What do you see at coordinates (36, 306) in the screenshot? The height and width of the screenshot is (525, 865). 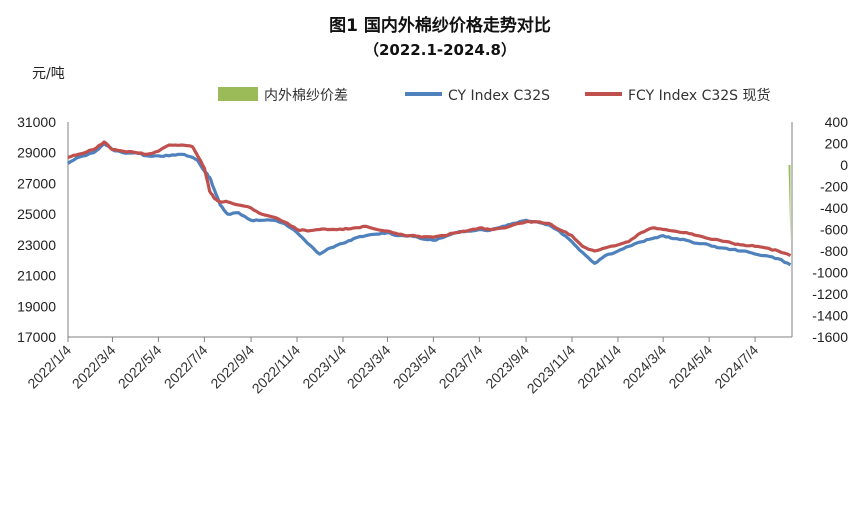 I see `y-left-tick-label: 19000` at bounding box center [36, 306].